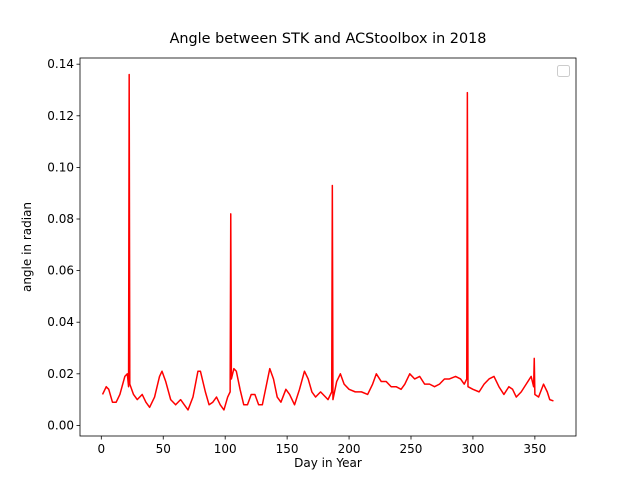 The height and width of the screenshot is (480, 640). I want to click on chart-title: Angle between STK and ACStoolbox in 2018, so click(328, 39).